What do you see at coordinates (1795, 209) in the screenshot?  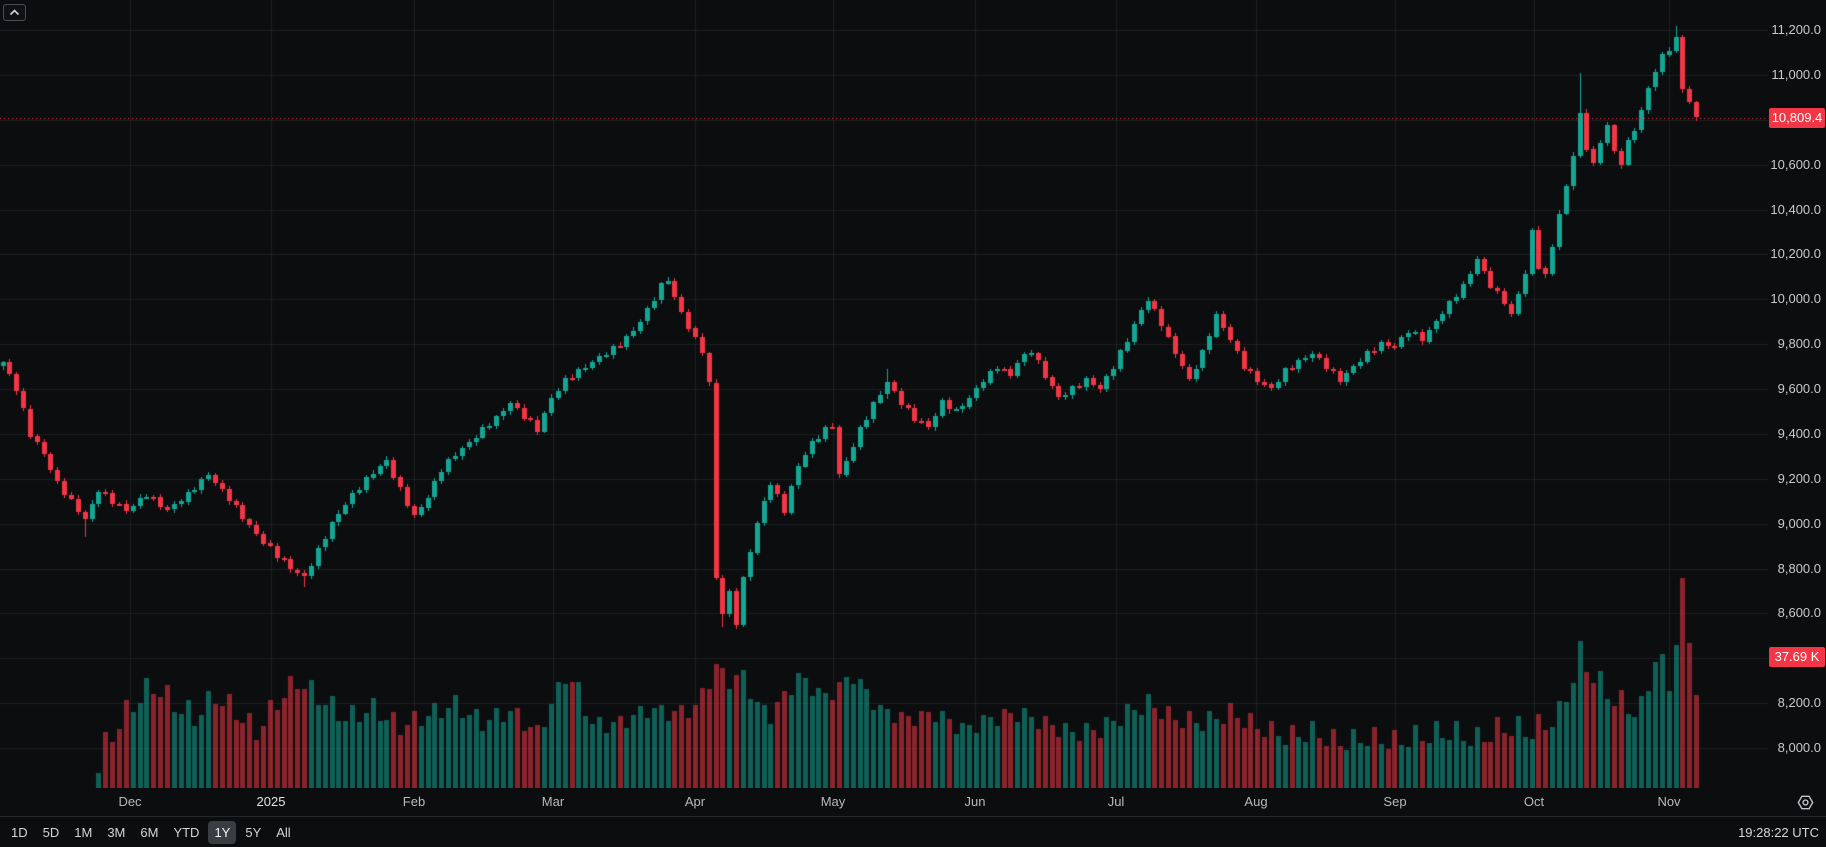 I see `price-tick-label: 10,400.0` at bounding box center [1795, 209].